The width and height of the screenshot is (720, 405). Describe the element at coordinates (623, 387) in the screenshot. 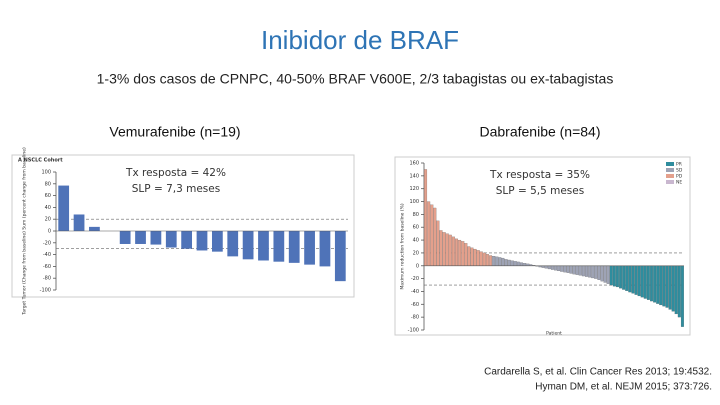

I see `citation: Hyman DM, et al. NEJM 2015; 373:726.` at that location.